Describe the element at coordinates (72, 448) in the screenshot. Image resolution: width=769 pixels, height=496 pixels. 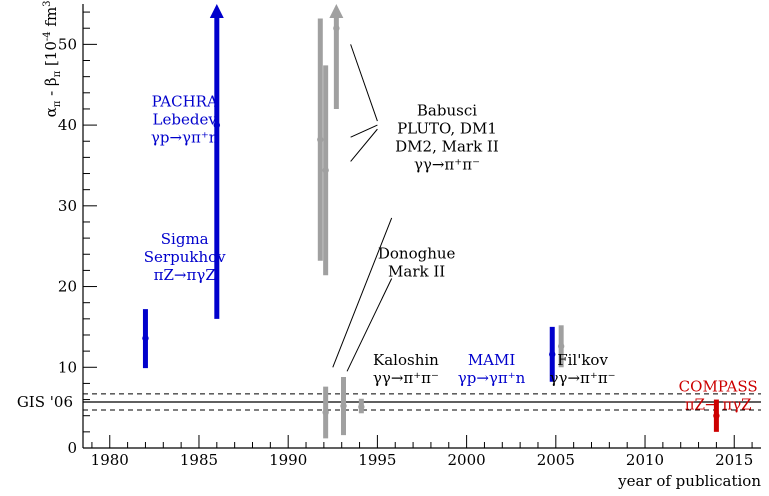
I see `y-tick-label: 0` at that location.